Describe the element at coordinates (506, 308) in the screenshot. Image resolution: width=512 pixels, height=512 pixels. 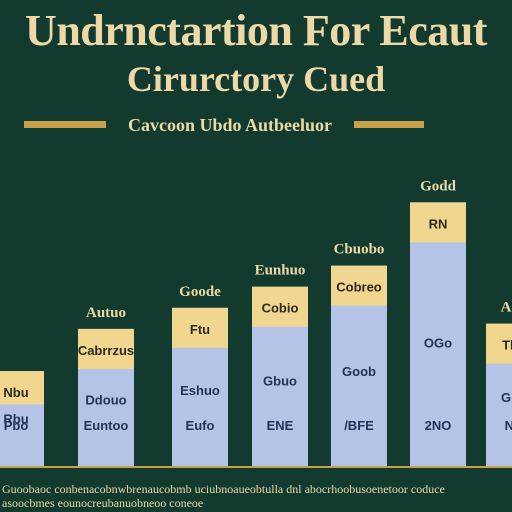
I see `category-label: Abo` at that location.